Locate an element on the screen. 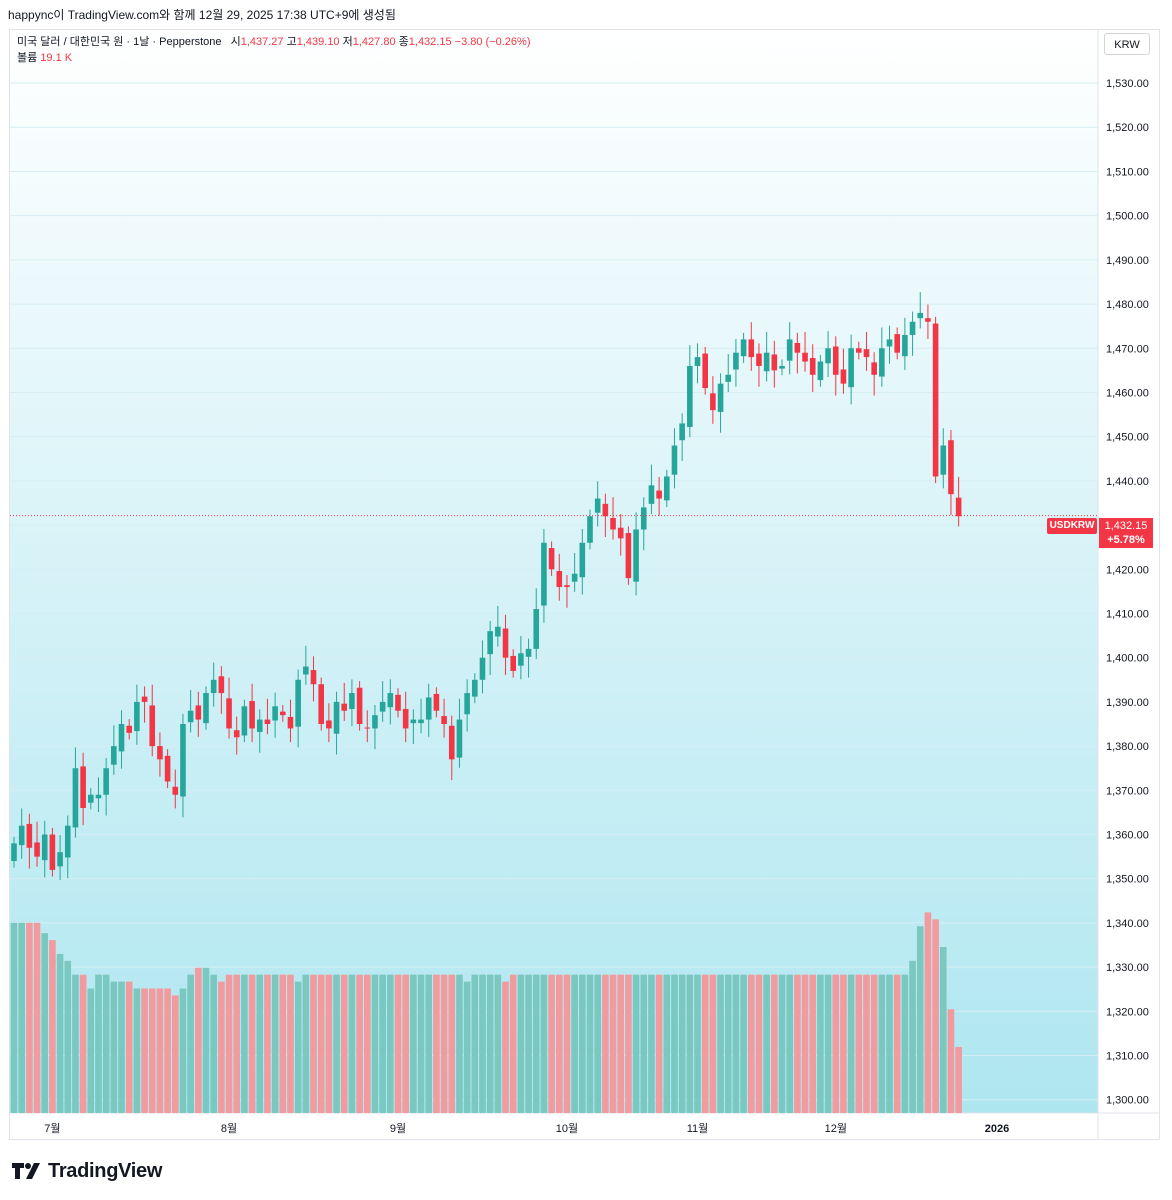  price-tag-value: 1,432.15 +5.78% is located at coordinates (1126, 533).